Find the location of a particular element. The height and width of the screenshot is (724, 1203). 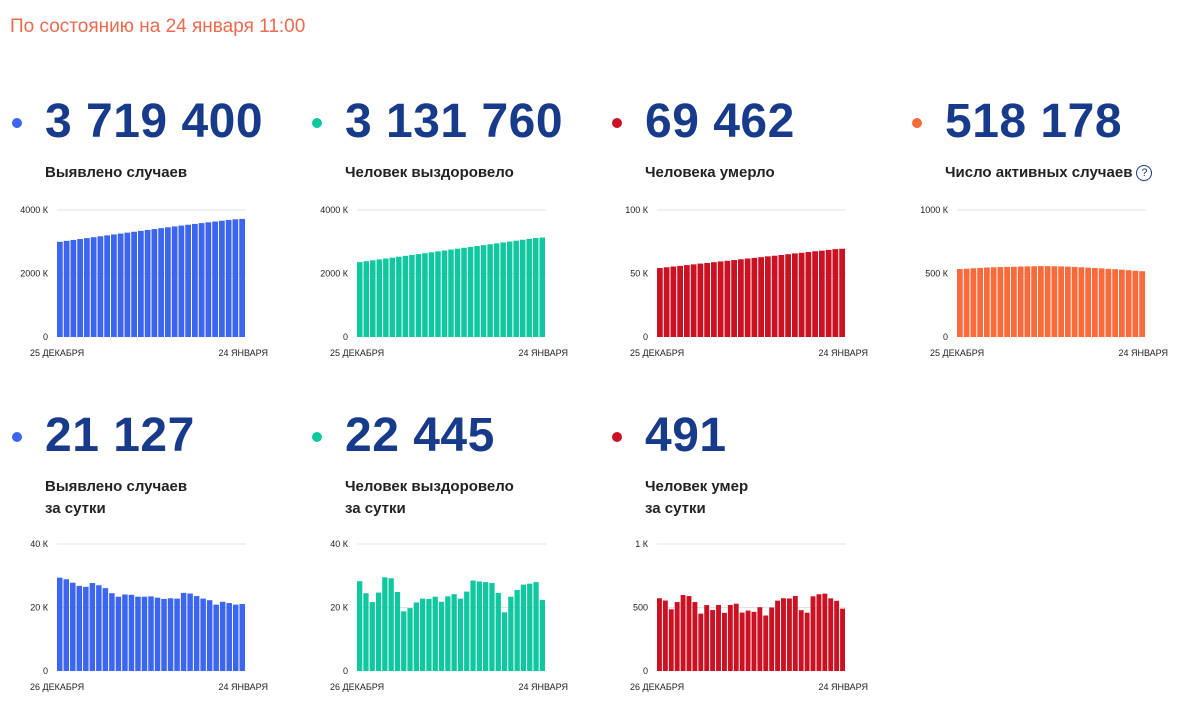

help-icon: ? is located at coordinates (1144, 173).